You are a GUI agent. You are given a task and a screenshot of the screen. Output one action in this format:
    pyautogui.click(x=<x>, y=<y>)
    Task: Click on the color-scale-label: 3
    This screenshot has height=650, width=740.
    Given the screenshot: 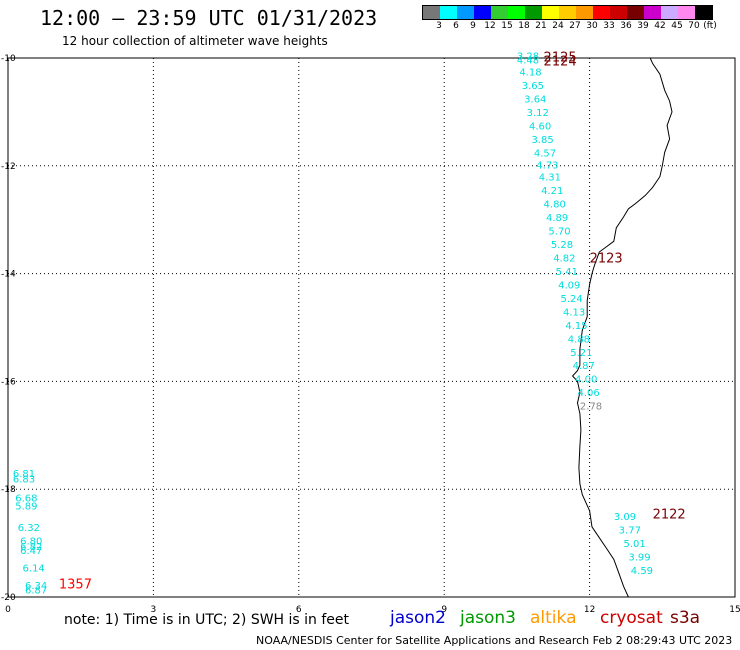 What is the action you would take?
    pyautogui.click(x=439, y=26)
    